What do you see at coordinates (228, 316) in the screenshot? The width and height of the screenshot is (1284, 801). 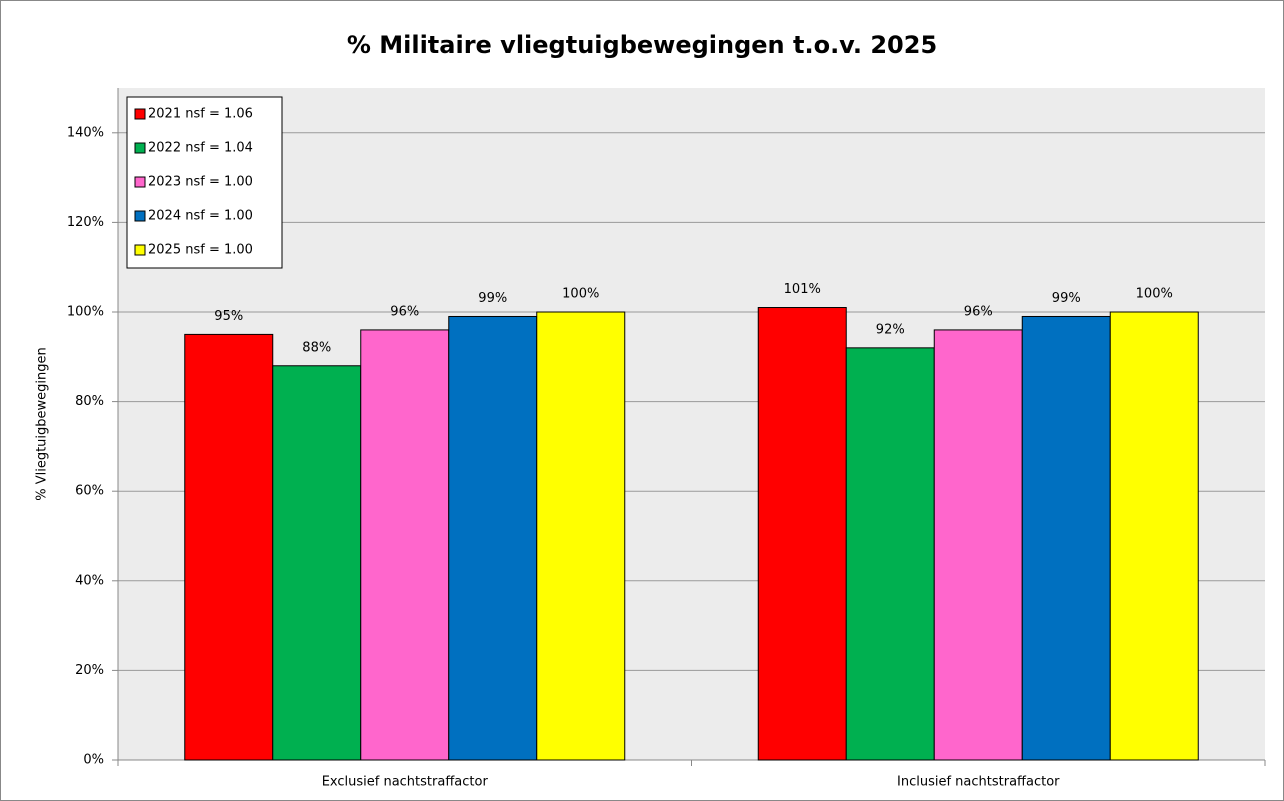 I see `data-label: 95%` at bounding box center [228, 316].